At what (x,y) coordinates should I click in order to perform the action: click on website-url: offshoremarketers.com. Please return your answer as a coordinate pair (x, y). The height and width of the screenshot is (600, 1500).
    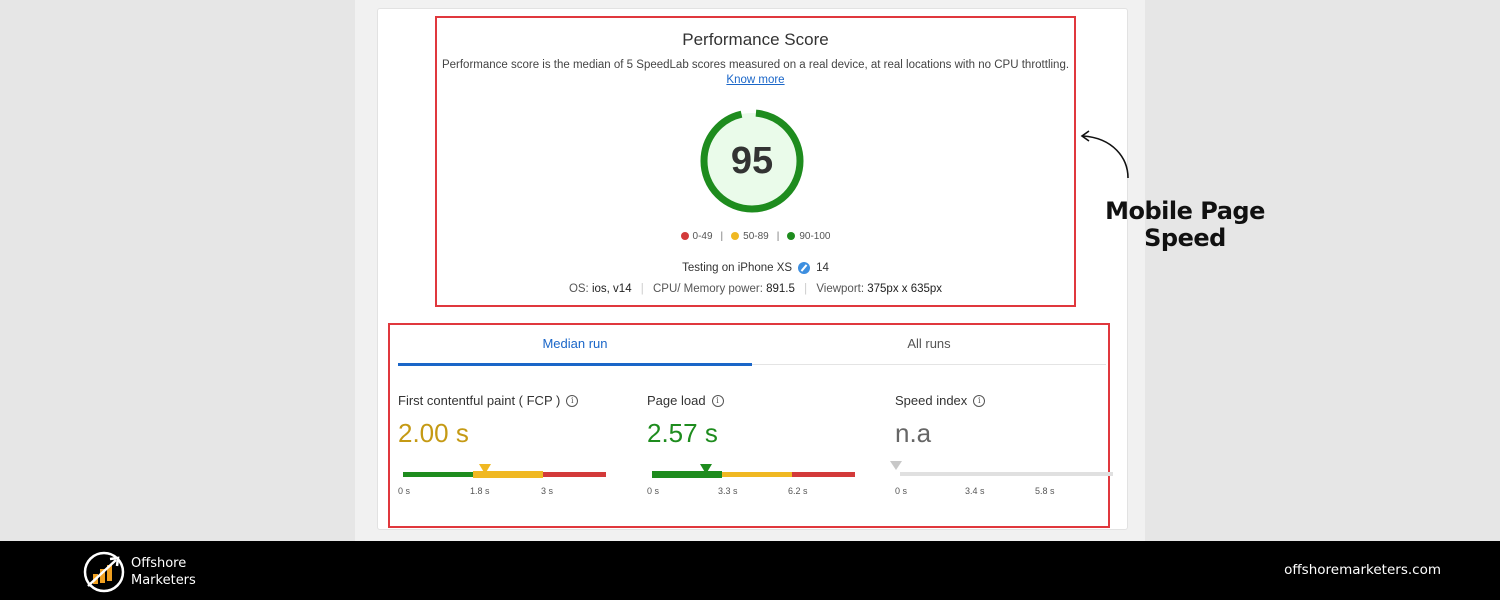
    Looking at the image, I should click on (1362, 570).